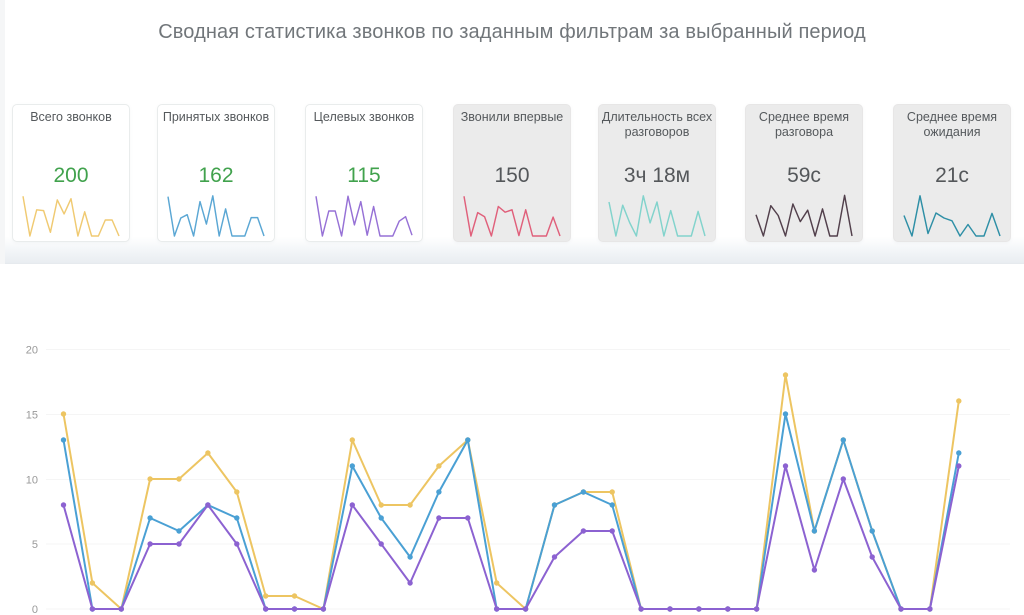 This screenshot has width=1024, height=615. I want to click on svg-text: 20, so click(32, 351).